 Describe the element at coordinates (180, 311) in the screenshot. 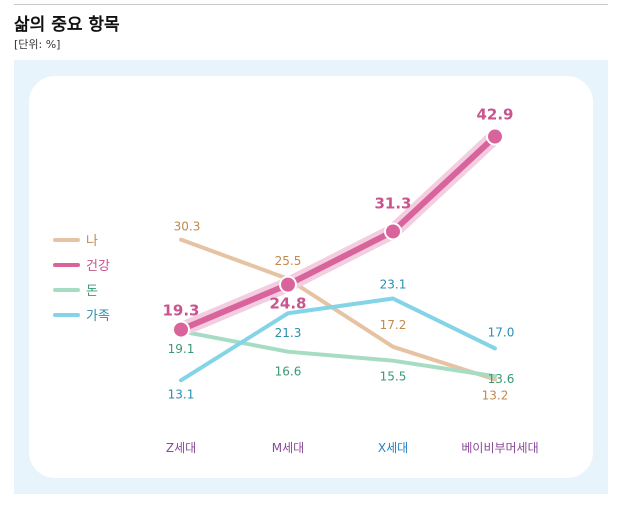

I see `data-label-1-0: 19.3` at that location.